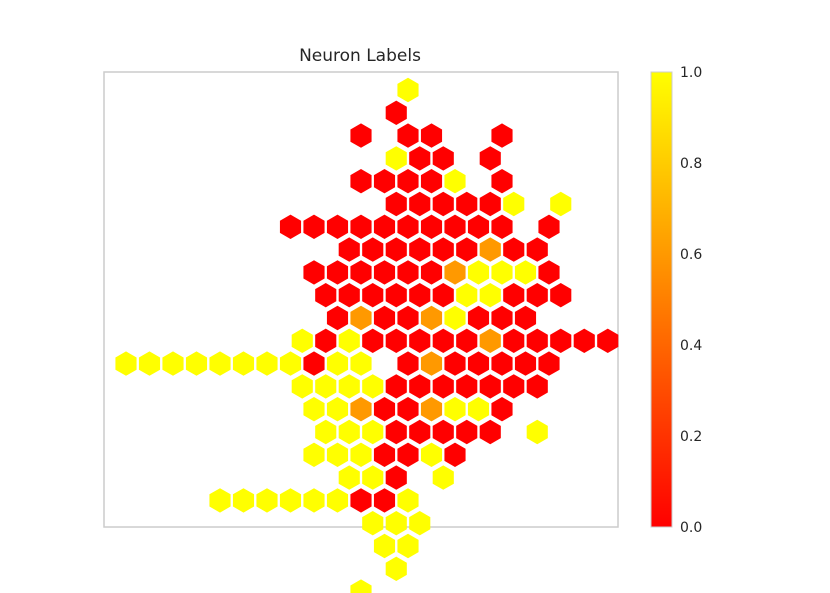 This screenshot has height=593, width=830. I want to click on colorbar-tick-label: 0.8, so click(691, 164).